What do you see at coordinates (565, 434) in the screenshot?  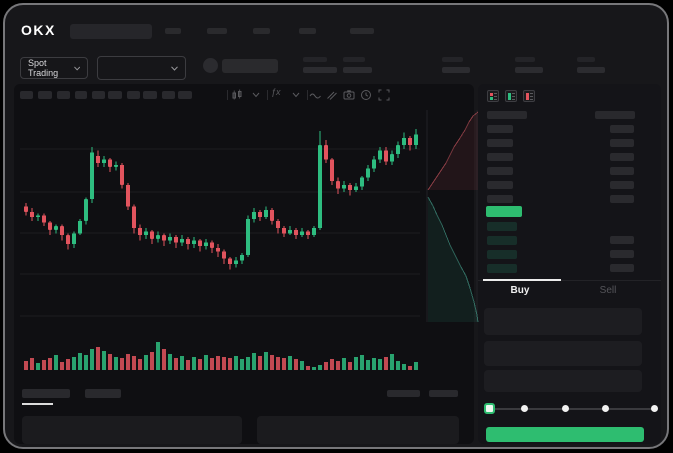 I see `buy-submit-button` at bounding box center [565, 434].